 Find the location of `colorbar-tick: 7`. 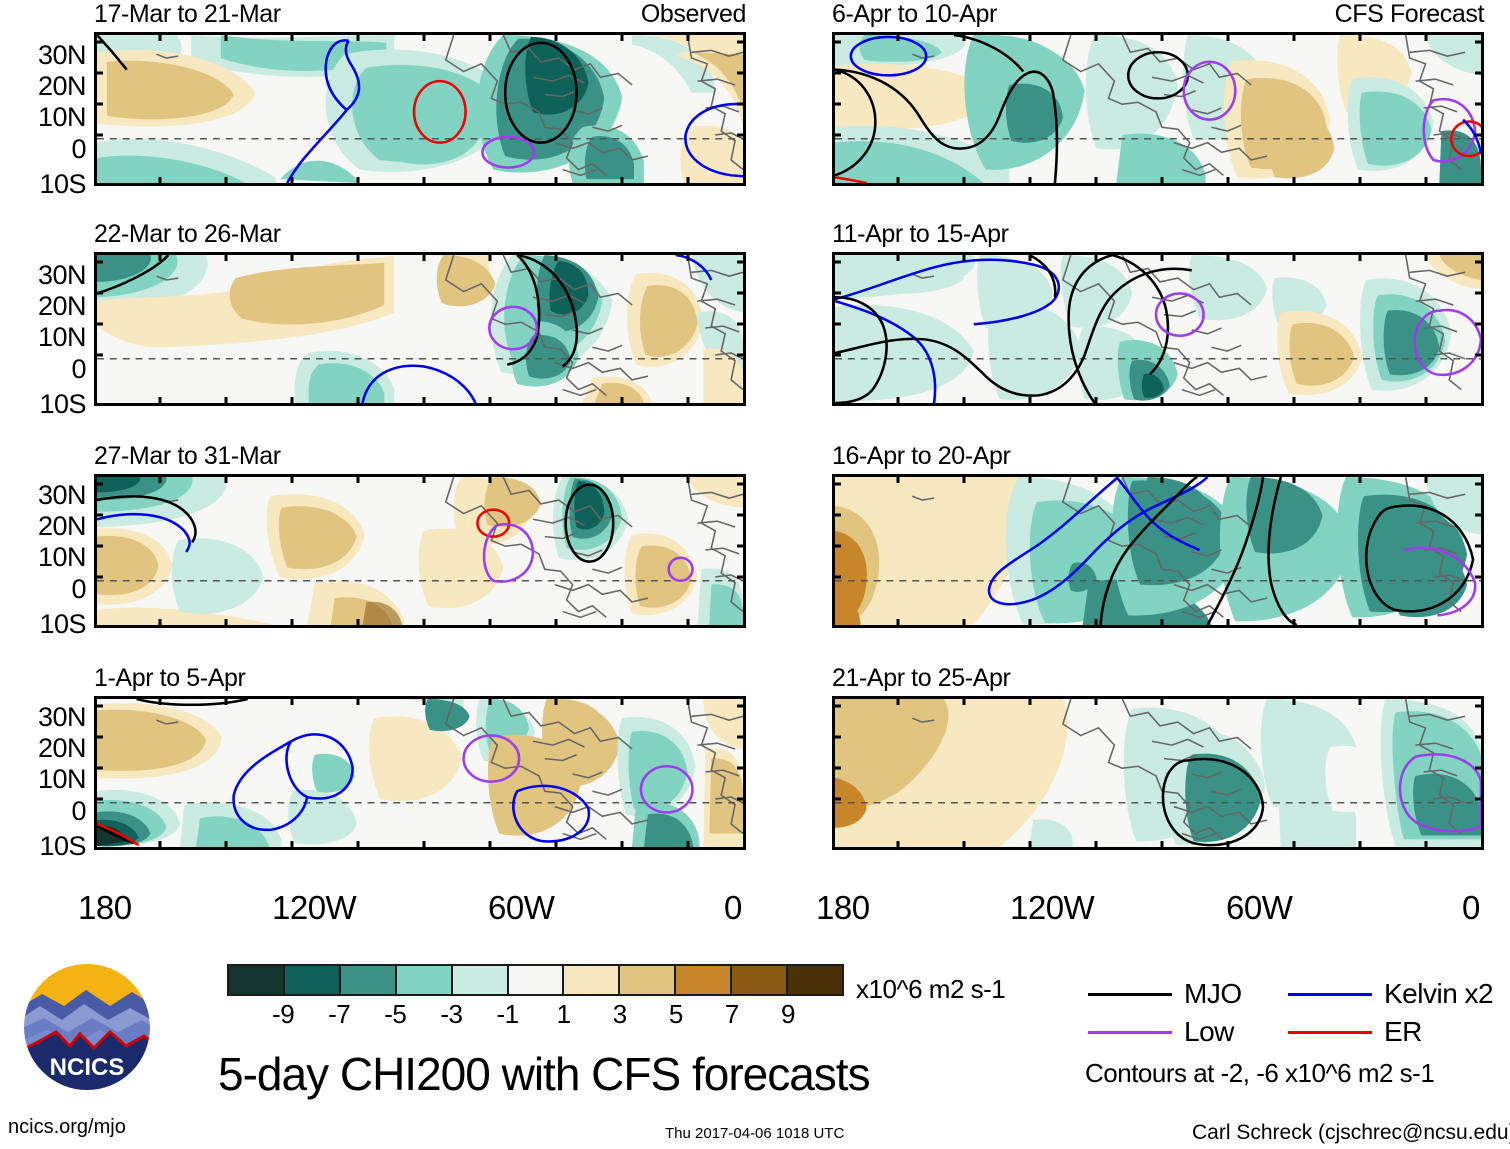

colorbar-tick: 7 is located at coordinates (731, 1014).